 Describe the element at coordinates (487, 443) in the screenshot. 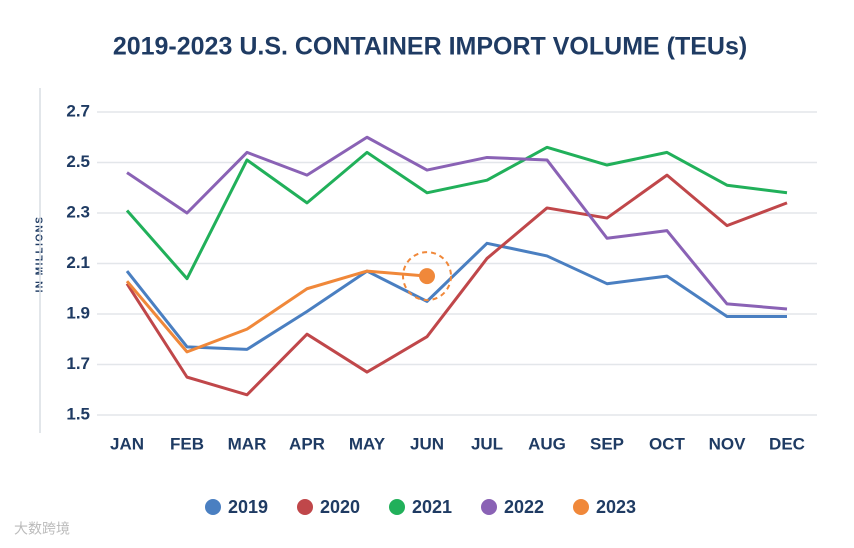

I see `x-tick-label: JUL` at that location.